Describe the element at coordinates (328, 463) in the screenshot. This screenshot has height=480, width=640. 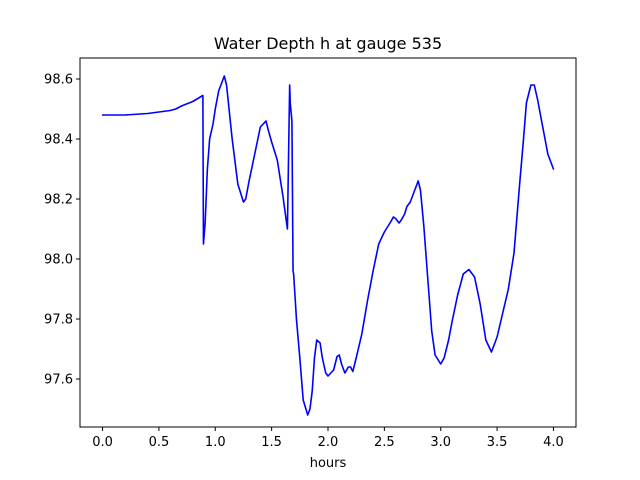
I see `x-axis-label: hours` at that location.